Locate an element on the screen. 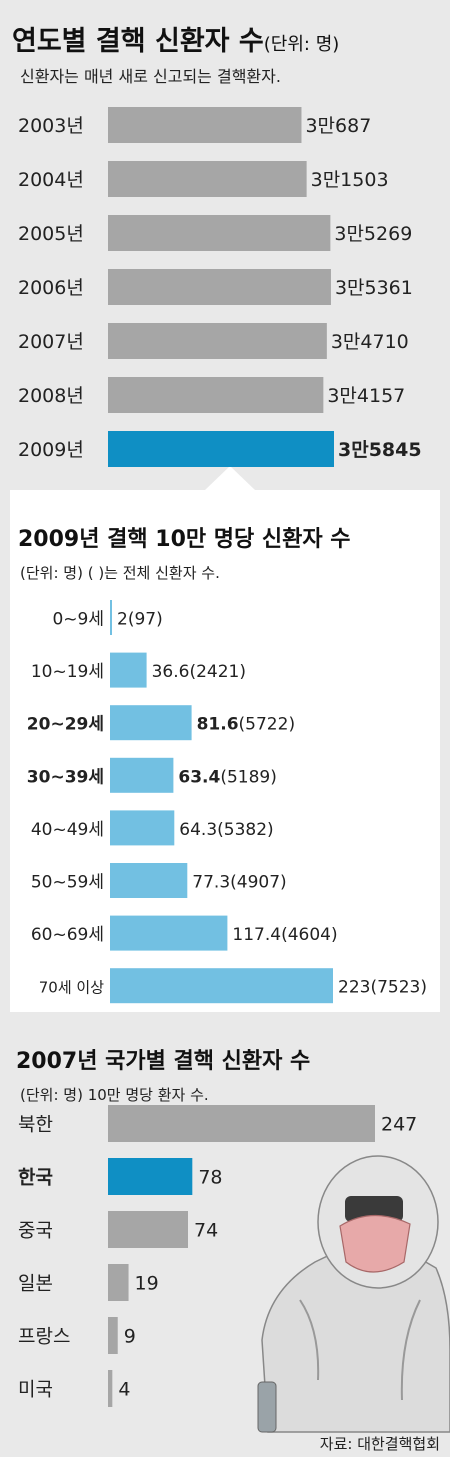  chart1-category-label: 2009년 is located at coordinates (51, 450).